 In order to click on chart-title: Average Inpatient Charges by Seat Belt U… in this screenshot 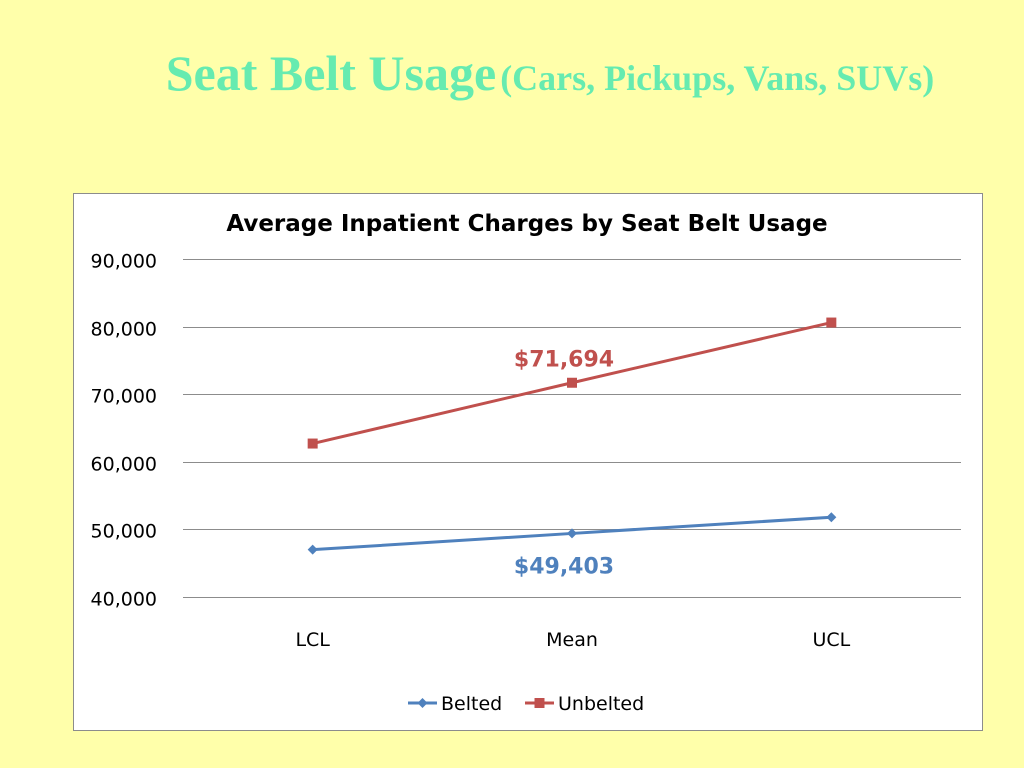, I will do `click(526, 224)`.